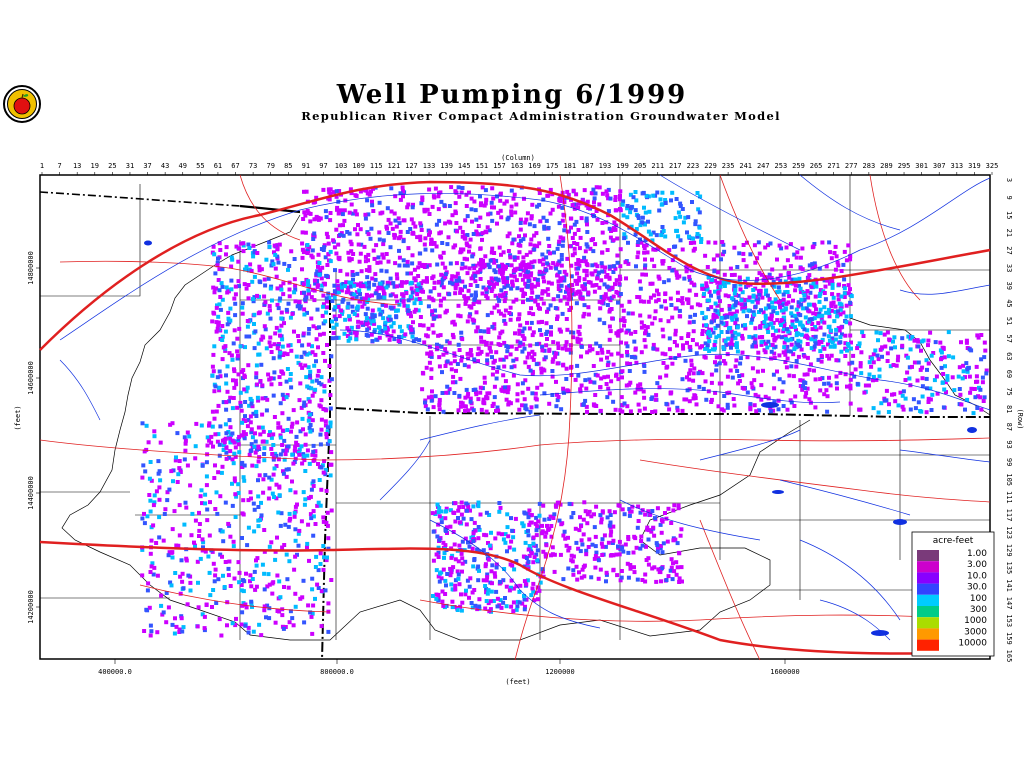 The width and height of the screenshot is (1024, 768). What do you see at coordinates (1009, 585) in the screenshot?
I see `row-tick-label: 141` at bounding box center [1009, 585].